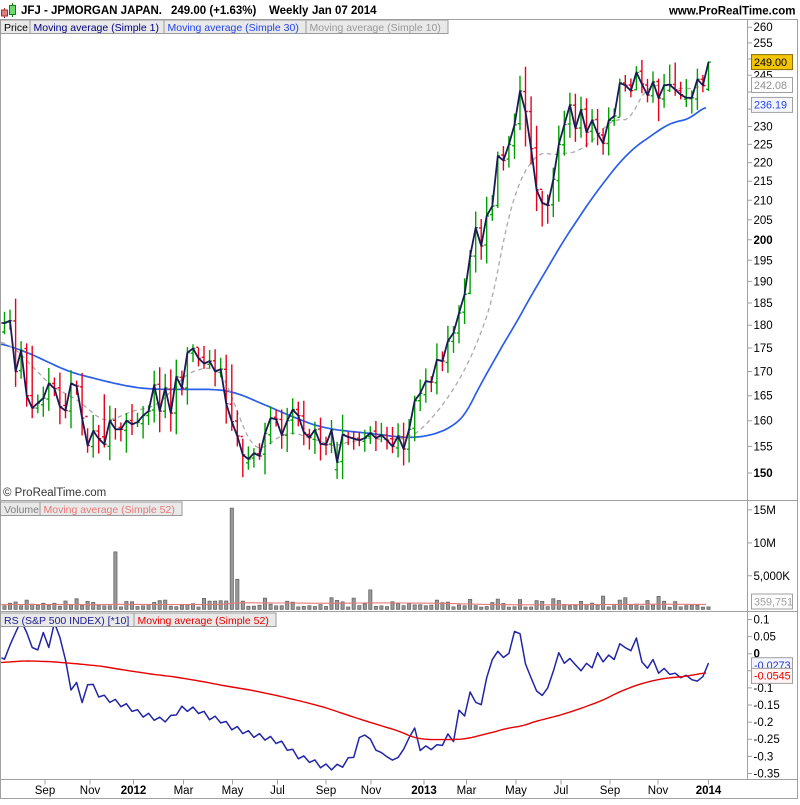 The image size is (800, 805). I want to click on svg-text: 242.08, so click(770, 86).